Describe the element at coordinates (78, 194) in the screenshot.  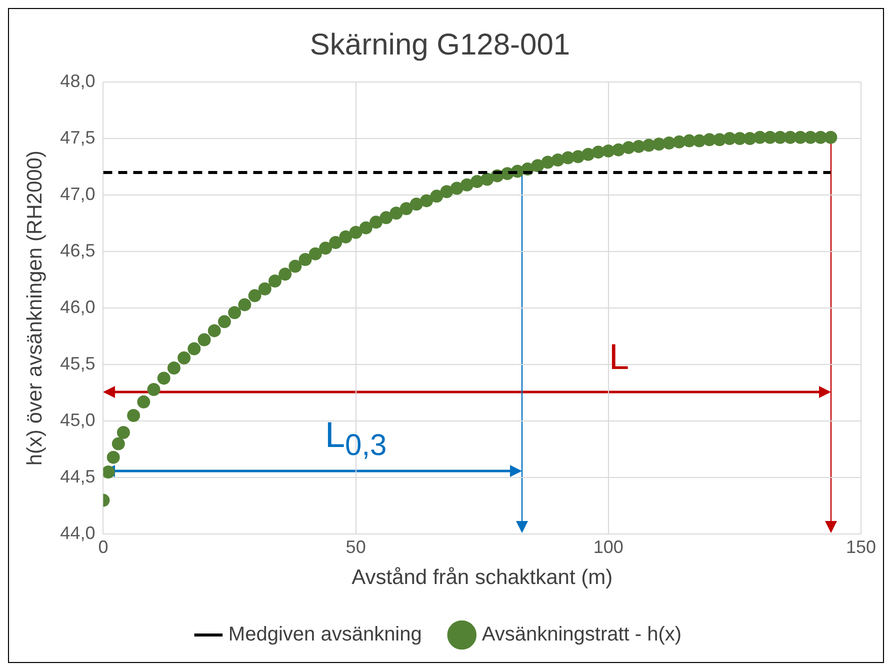
I see `y-tick-label: 47,0` at that location.